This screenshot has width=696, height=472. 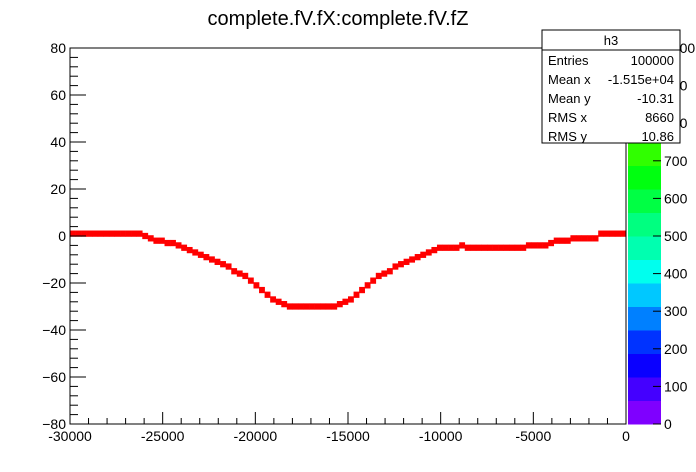 What do you see at coordinates (659, 117) in the screenshot?
I see `stats-value-3: 8660` at bounding box center [659, 117].